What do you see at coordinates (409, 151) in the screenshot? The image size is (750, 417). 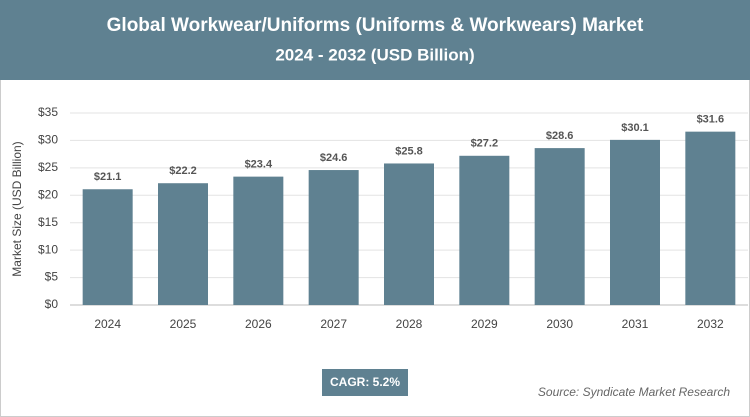 I see `value-label: $25.8` at bounding box center [409, 151].